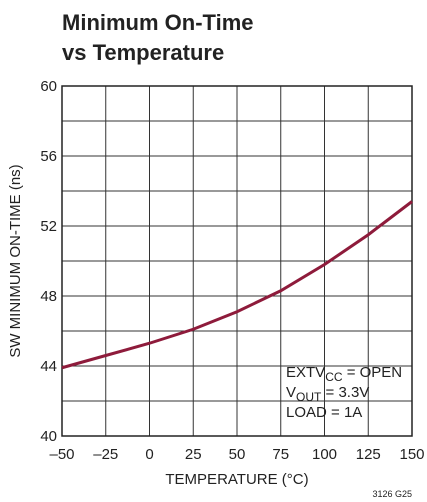 The height and width of the screenshot is (502, 427). What do you see at coordinates (61, 454) in the screenshot?
I see `x-tick-label: –50` at bounding box center [61, 454].